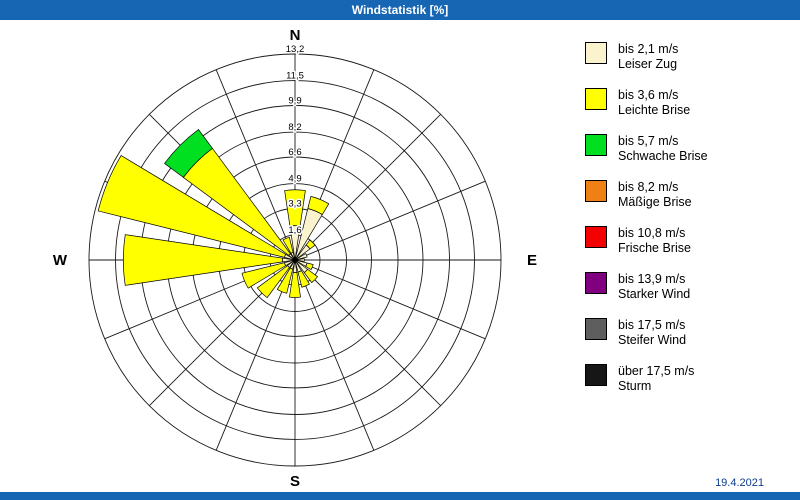  I want to click on legend-range: bis 2,1 m/s, so click(648, 49).